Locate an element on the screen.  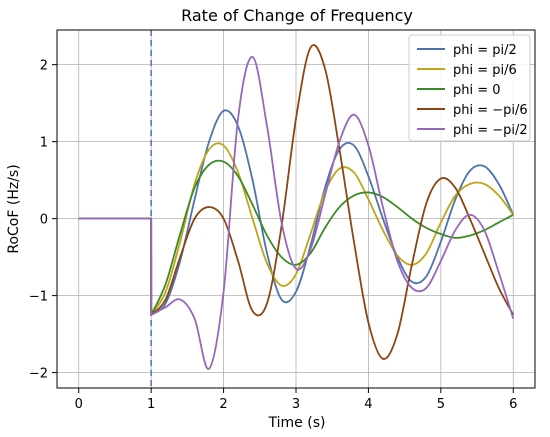
x-tick-label: 1 is located at coordinates (151, 404).